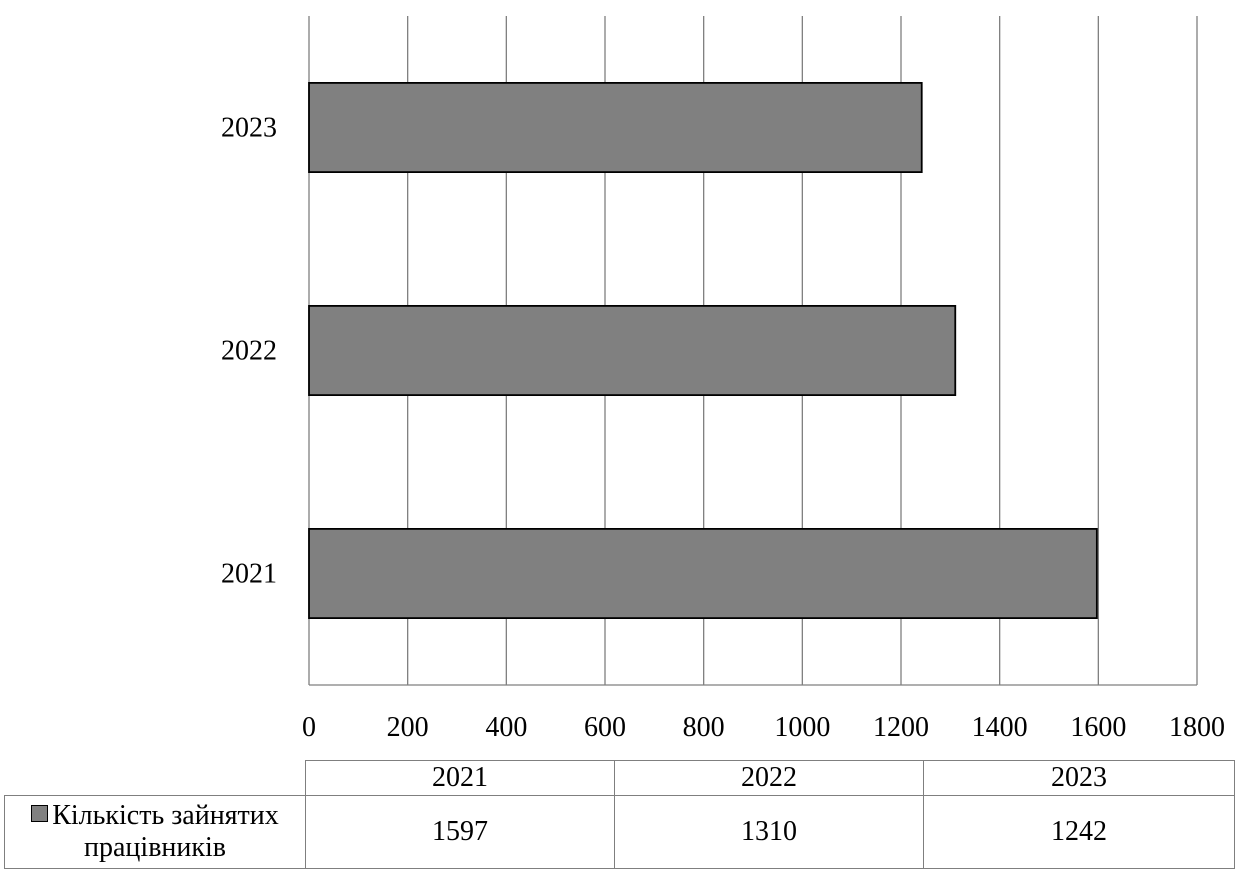 The width and height of the screenshot is (1235, 872). Describe the element at coordinates (1098, 727) in the screenshot. I see `x-tick-label: 1600` at that location.